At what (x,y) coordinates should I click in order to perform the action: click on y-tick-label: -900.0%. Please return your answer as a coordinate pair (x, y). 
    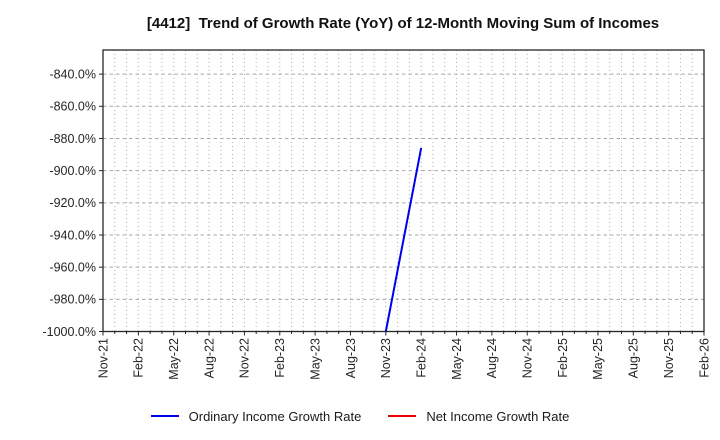
    Looking at the image, I should click on (72, 171).